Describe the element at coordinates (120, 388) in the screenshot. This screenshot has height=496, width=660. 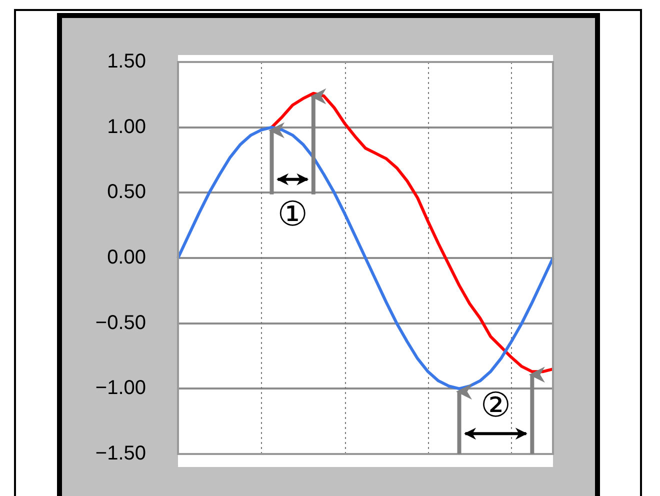
I see `y-tick-label: −1.00` at that location.